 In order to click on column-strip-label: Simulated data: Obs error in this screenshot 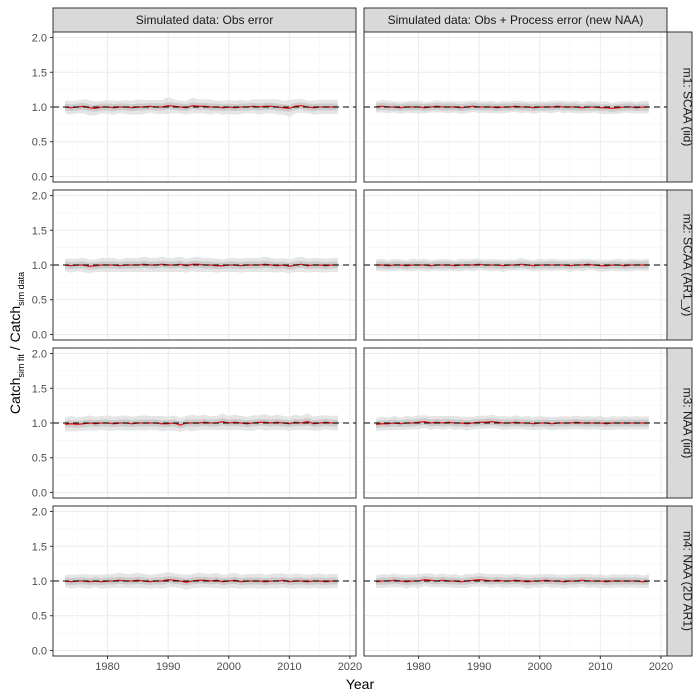, I will do `click(204, 20)`.